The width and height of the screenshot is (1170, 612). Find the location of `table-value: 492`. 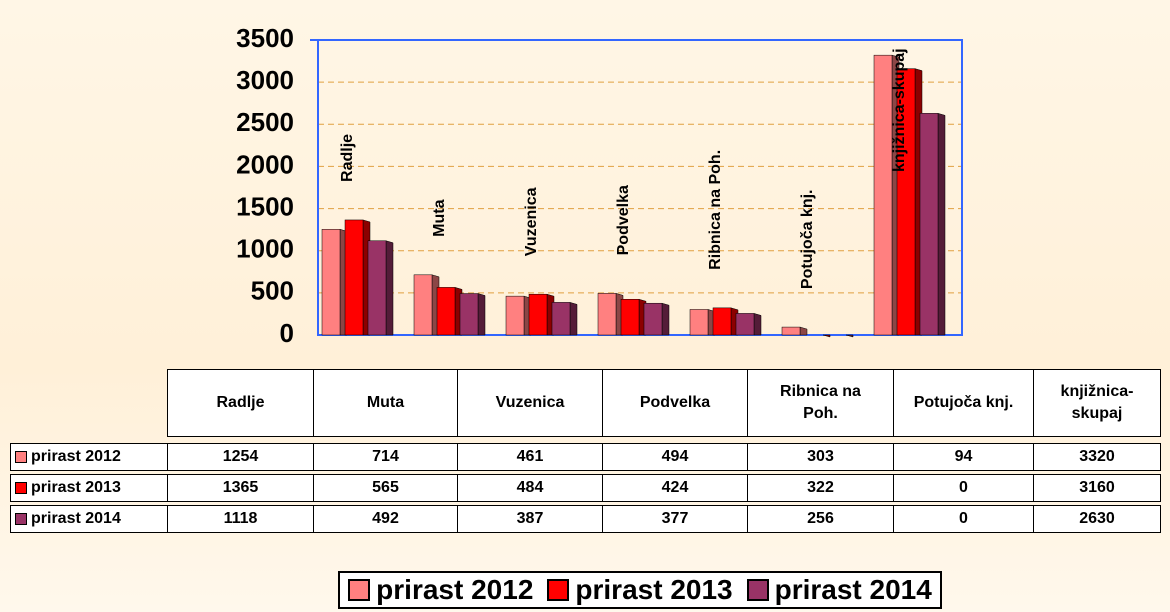

table-value: 492 is located at coordinates (385, 519).